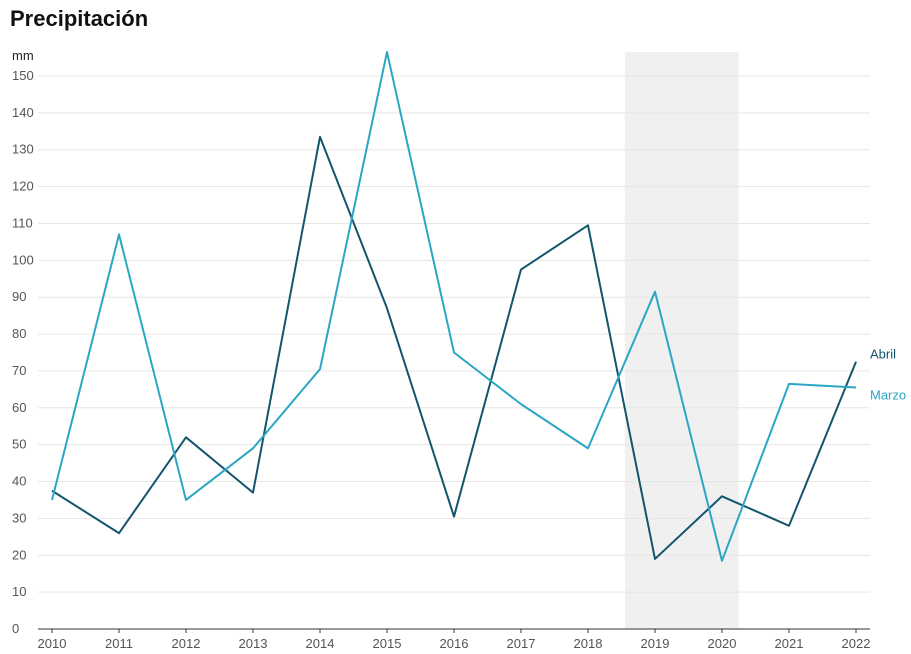 This screenshot has width=911, height=654. What do you see at coordinates (856, 643) in the screenshot?
I see `x-tick-label: 2022` at bounding box center [856, 643].